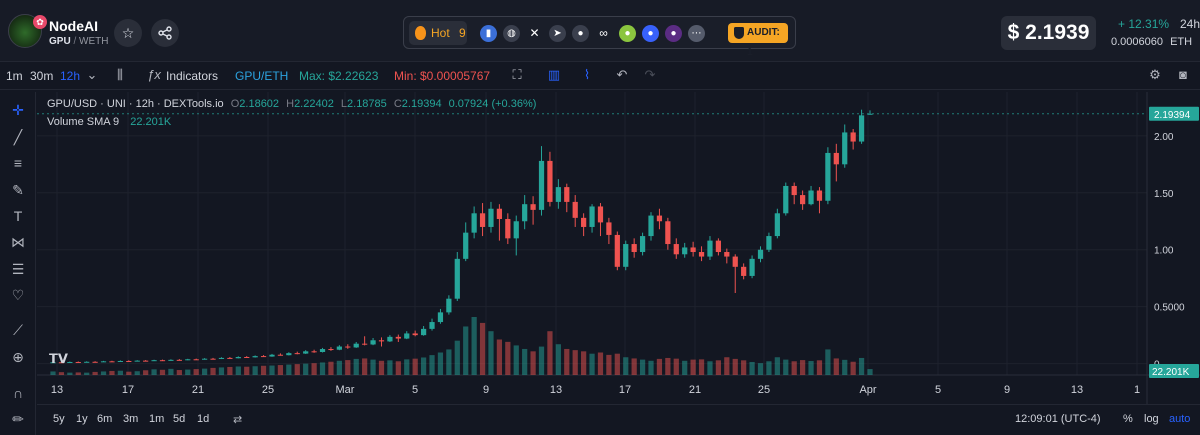 The height and width of the screenshot is (435, 1200). What do you see at coordinates (82, 419) in the screenshot?
I see `range-1y: 1y` at bounding box center [82, 419].